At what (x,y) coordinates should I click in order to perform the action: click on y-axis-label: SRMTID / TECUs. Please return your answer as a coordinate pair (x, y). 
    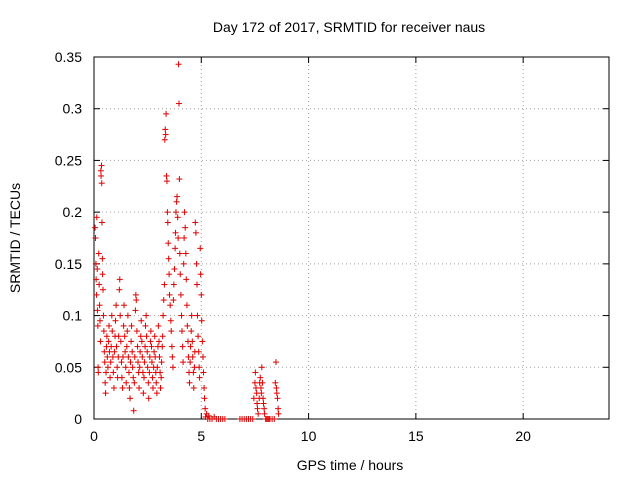
    Looking at the image, I should click on (15, 238).